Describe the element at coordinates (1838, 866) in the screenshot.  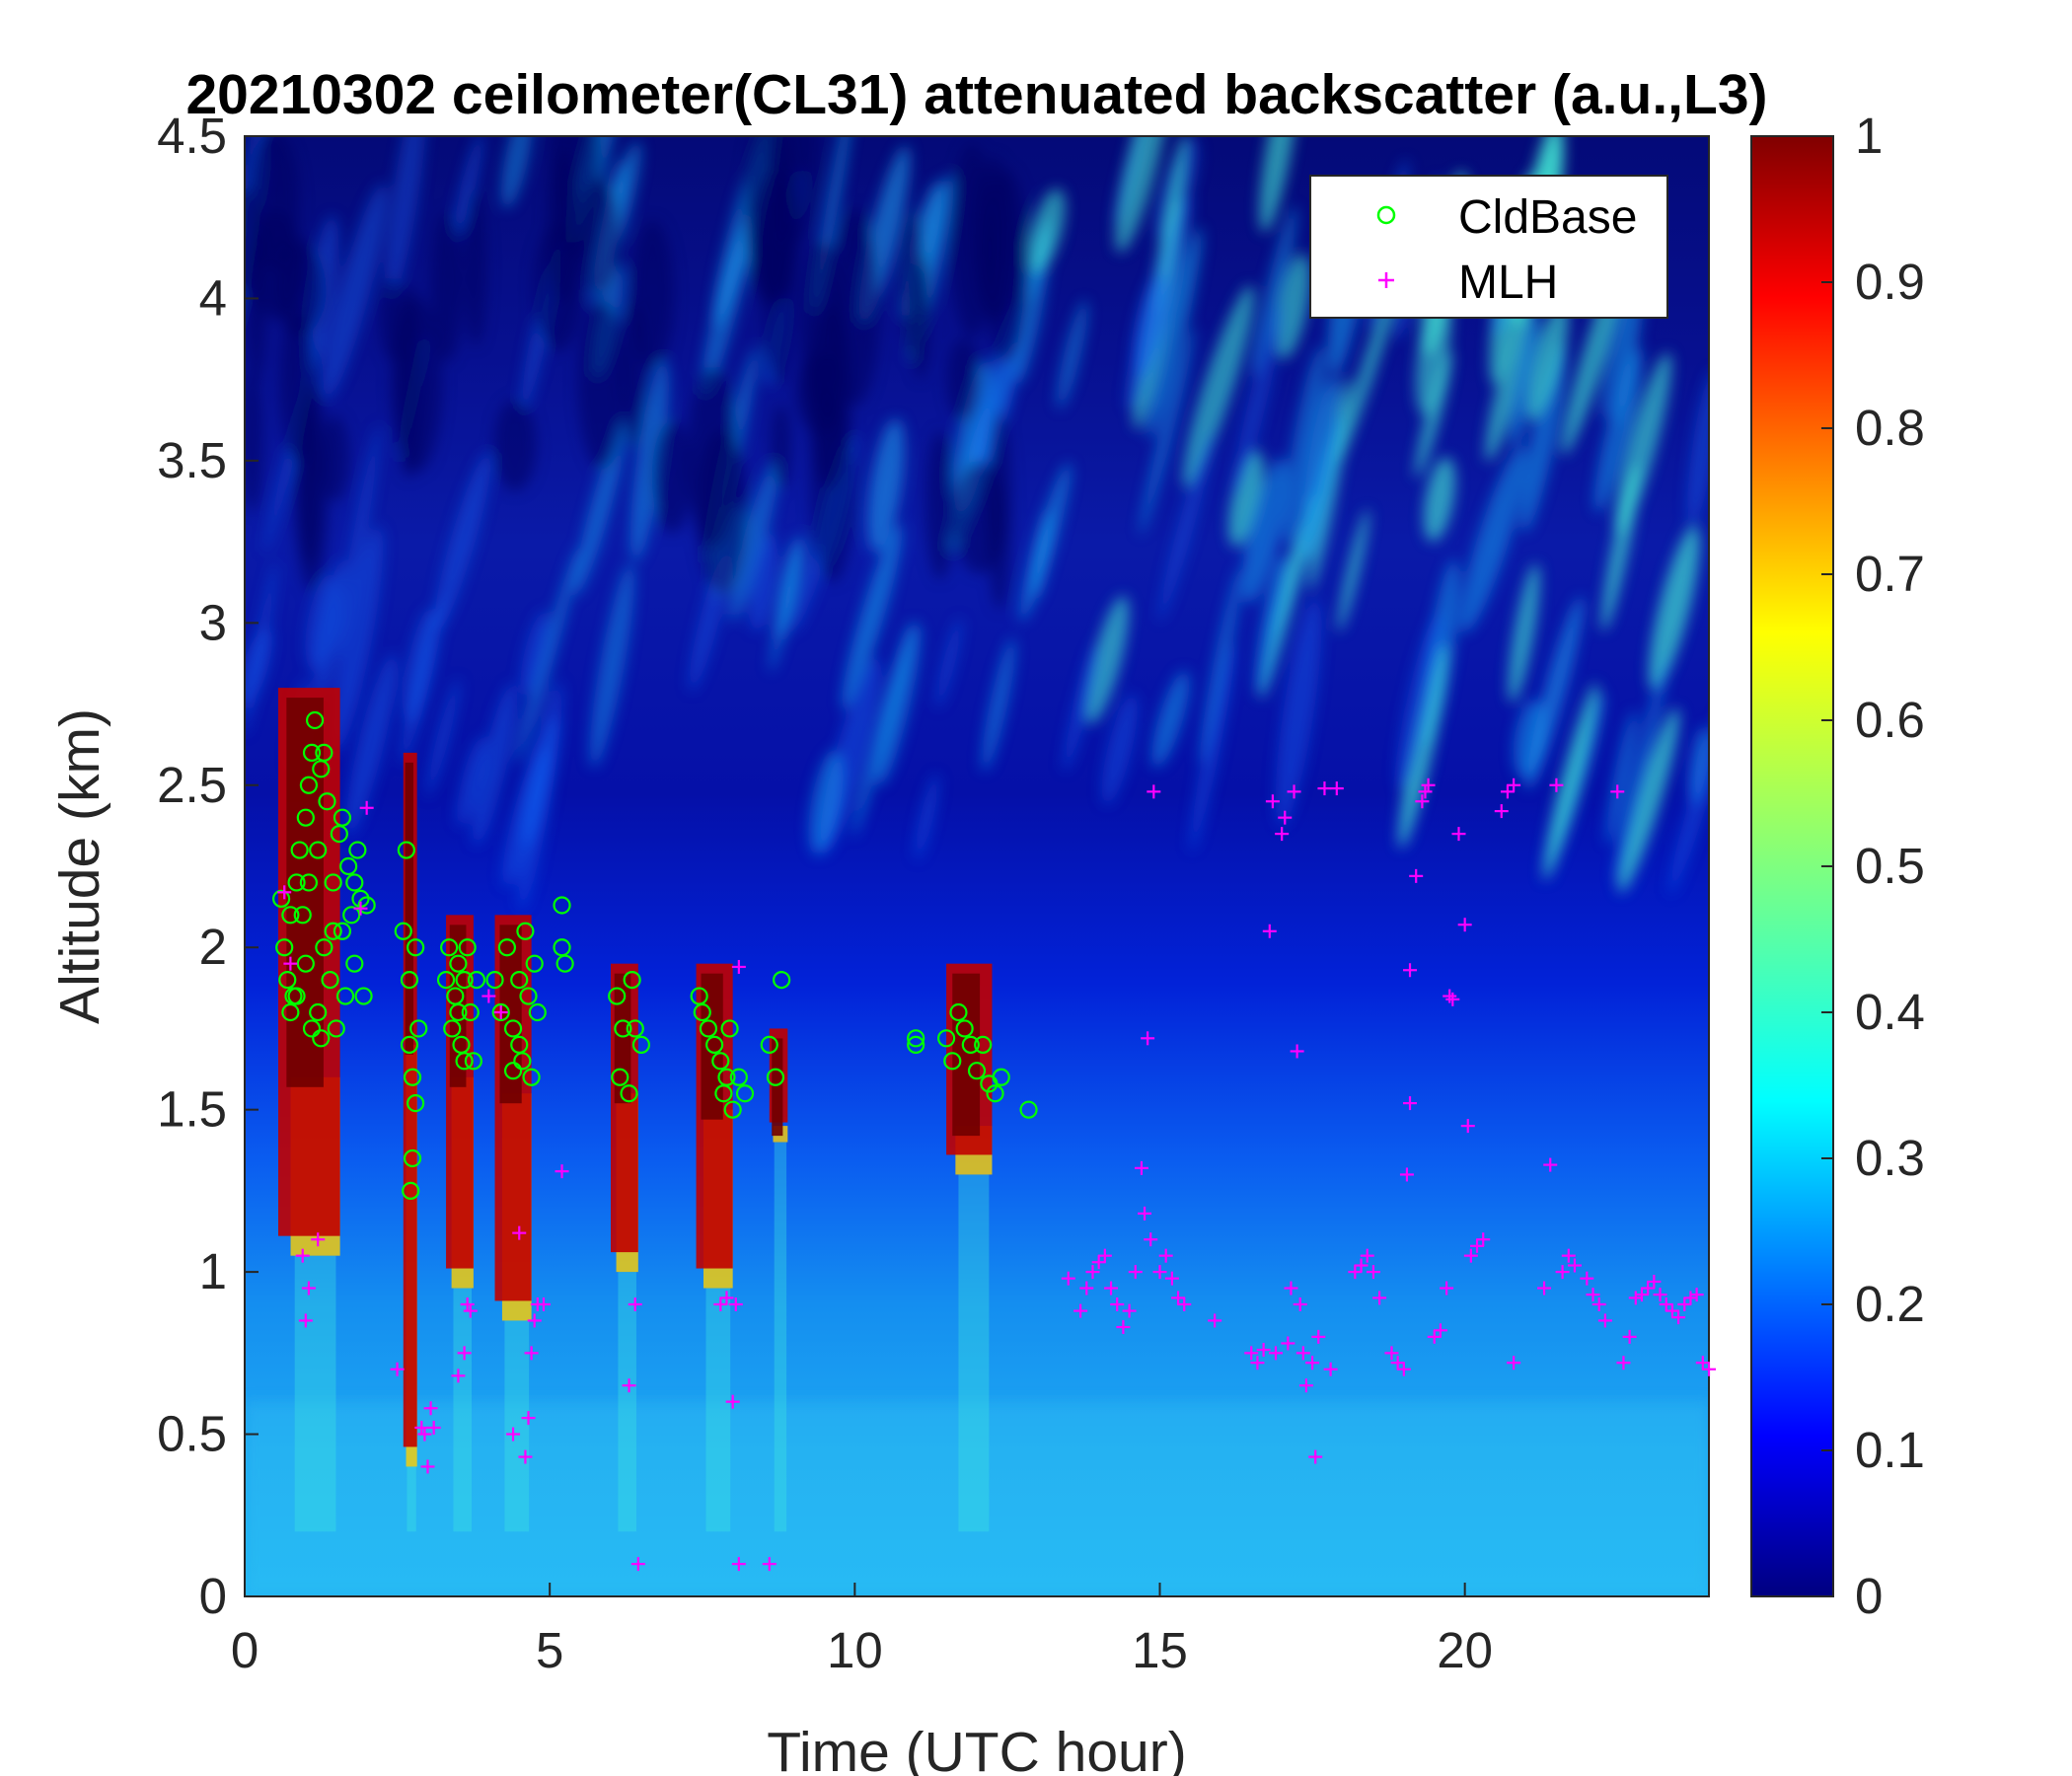
I see `colorbar: 0 0.1 0.2 0.3 0.4 0.5 0.6 0.7 0.8 0.9 1` at that location.